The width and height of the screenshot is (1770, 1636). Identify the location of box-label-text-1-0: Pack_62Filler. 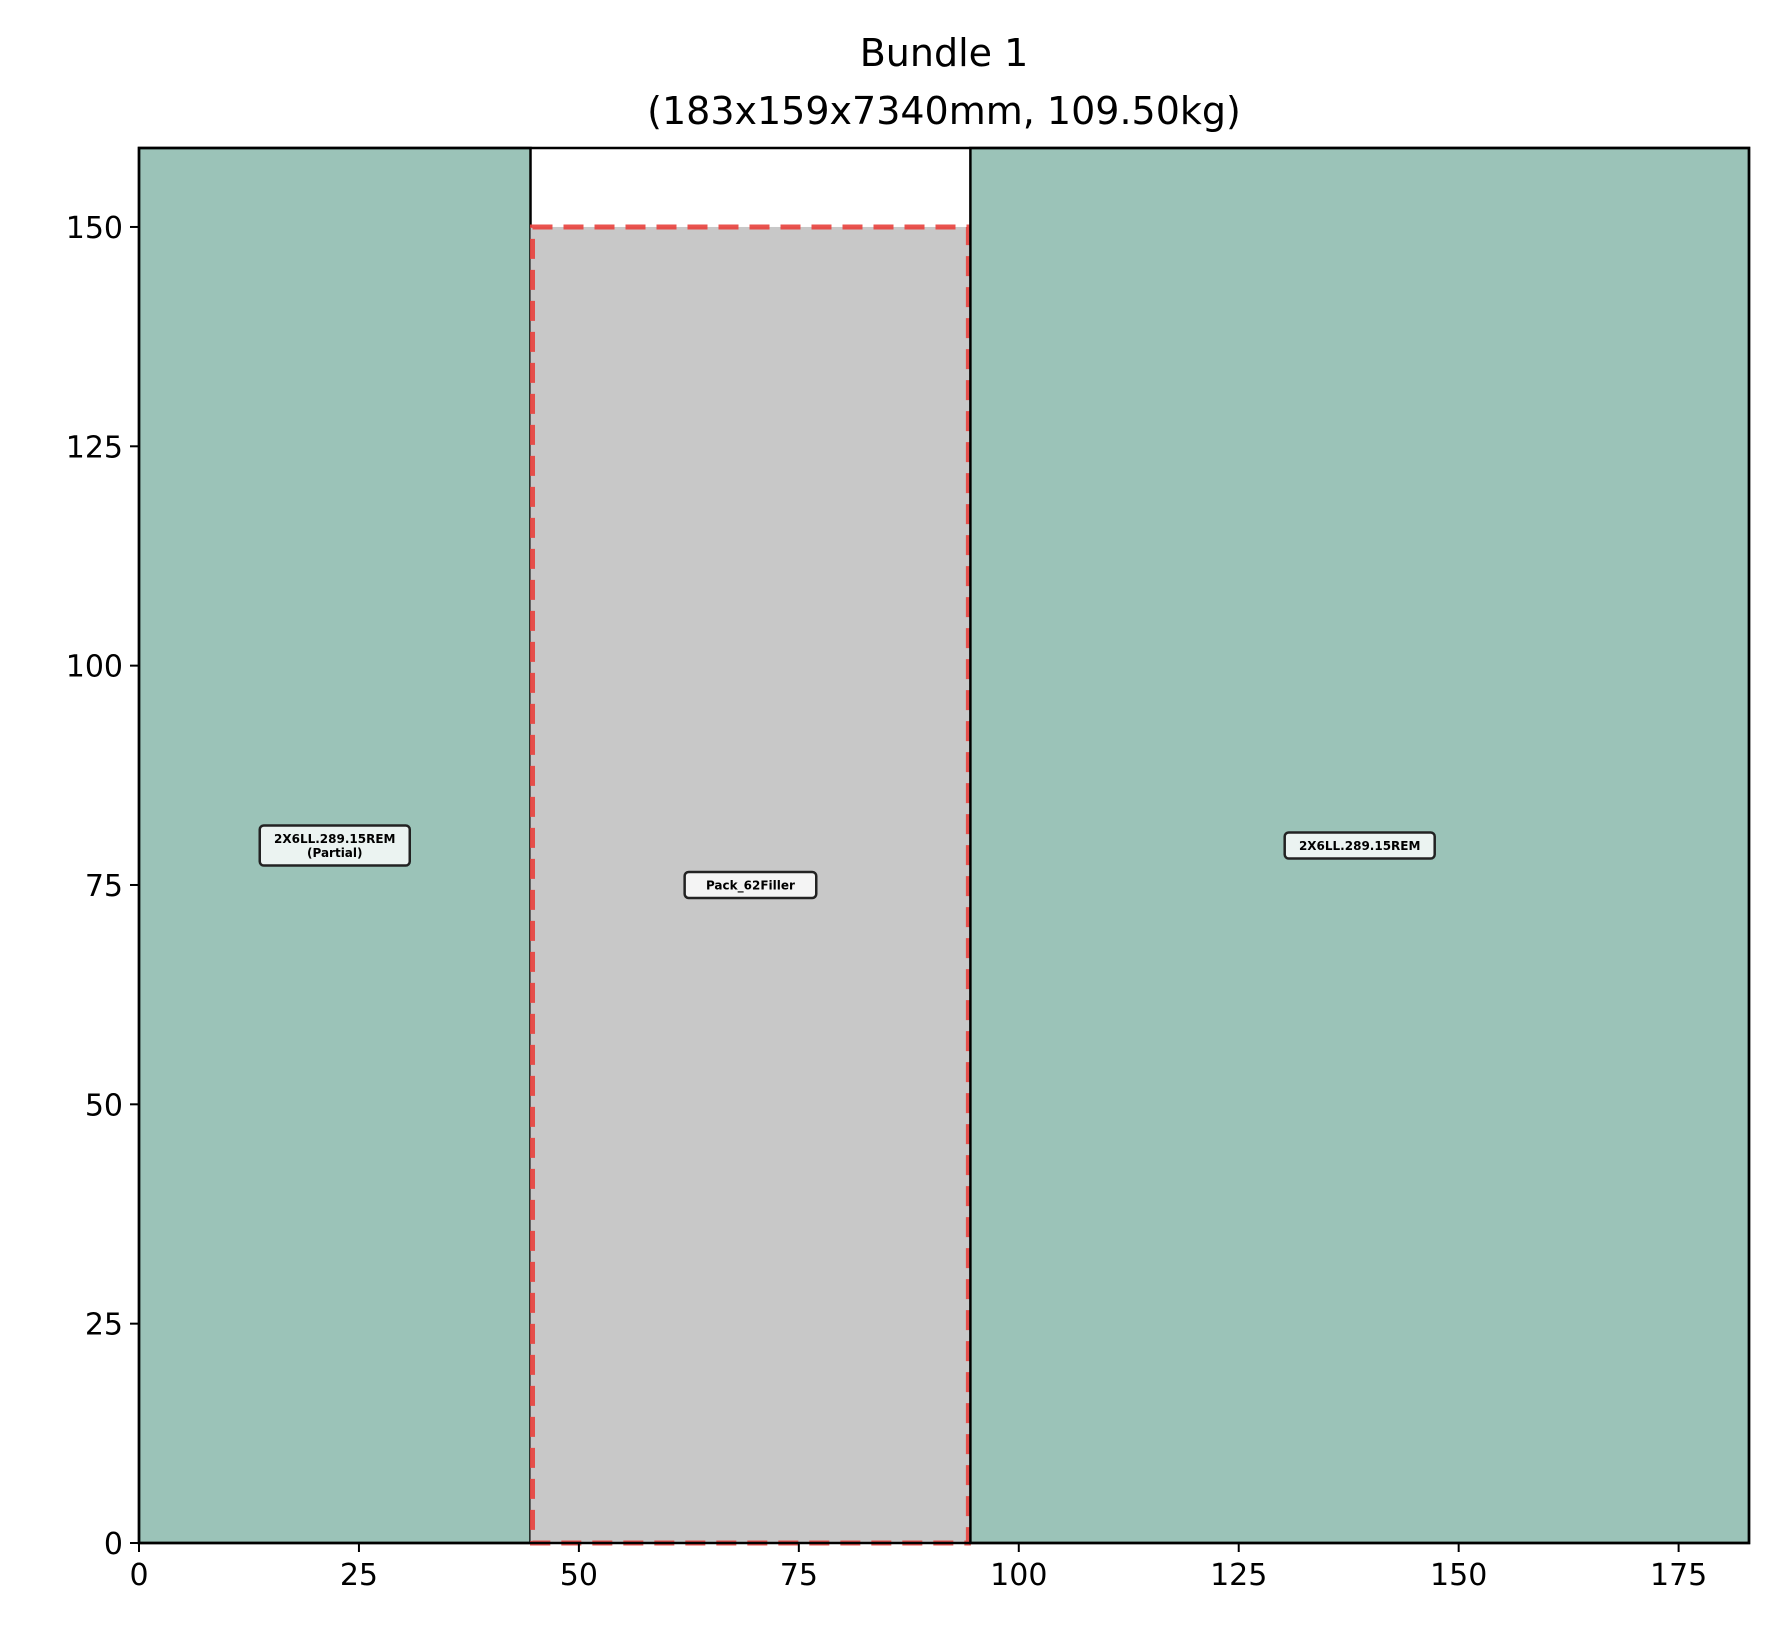
(750, 885).